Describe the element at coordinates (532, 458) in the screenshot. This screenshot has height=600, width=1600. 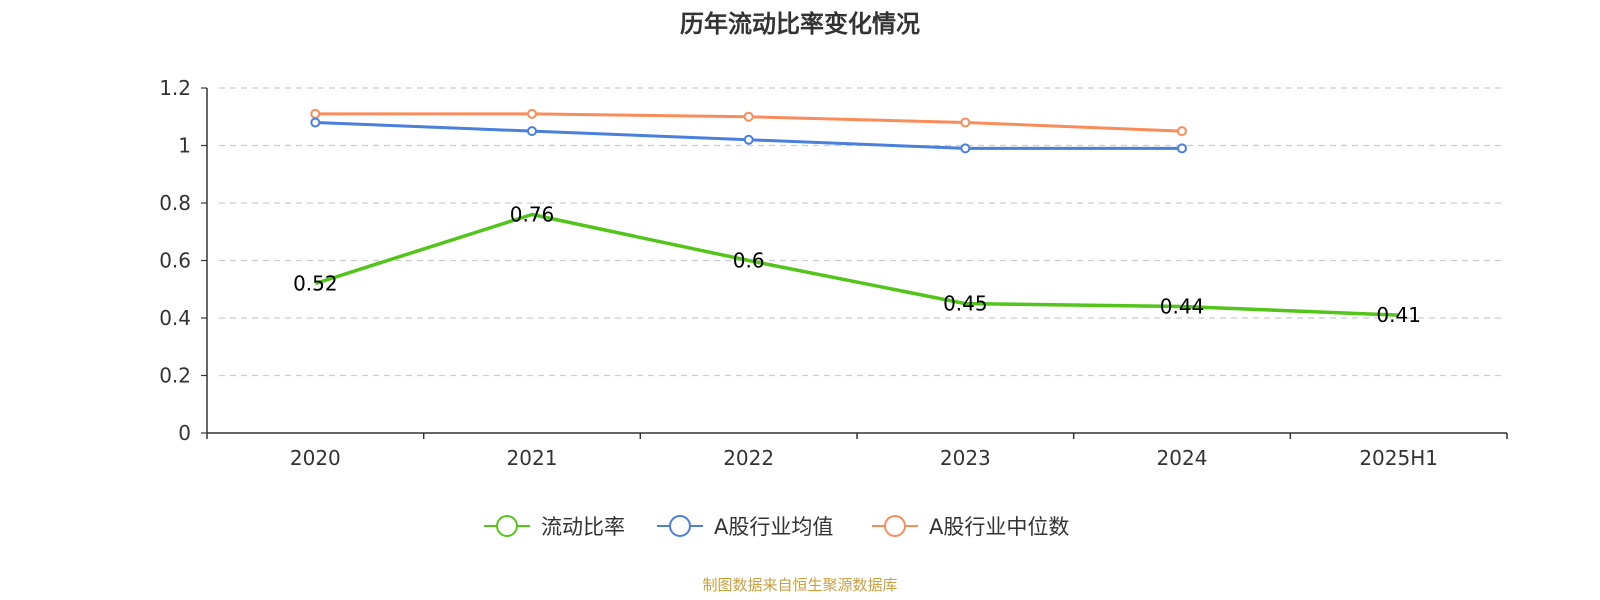
I see `x-tick-label: 2021` at that location.